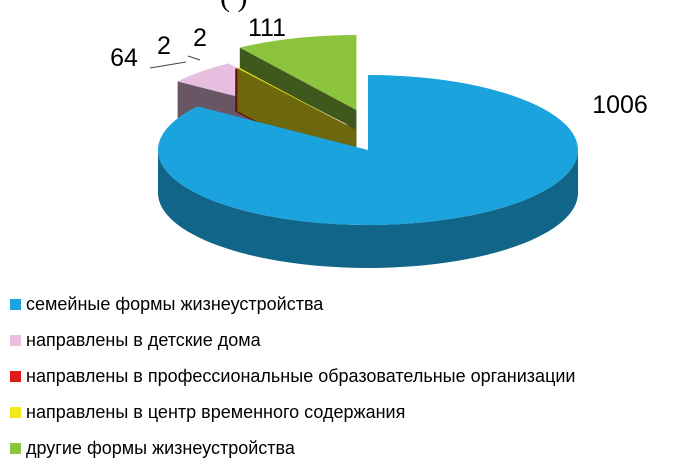 The image size is (687, 466). I want to click on legend-label: направлены в детские дома, so click(143, 340).